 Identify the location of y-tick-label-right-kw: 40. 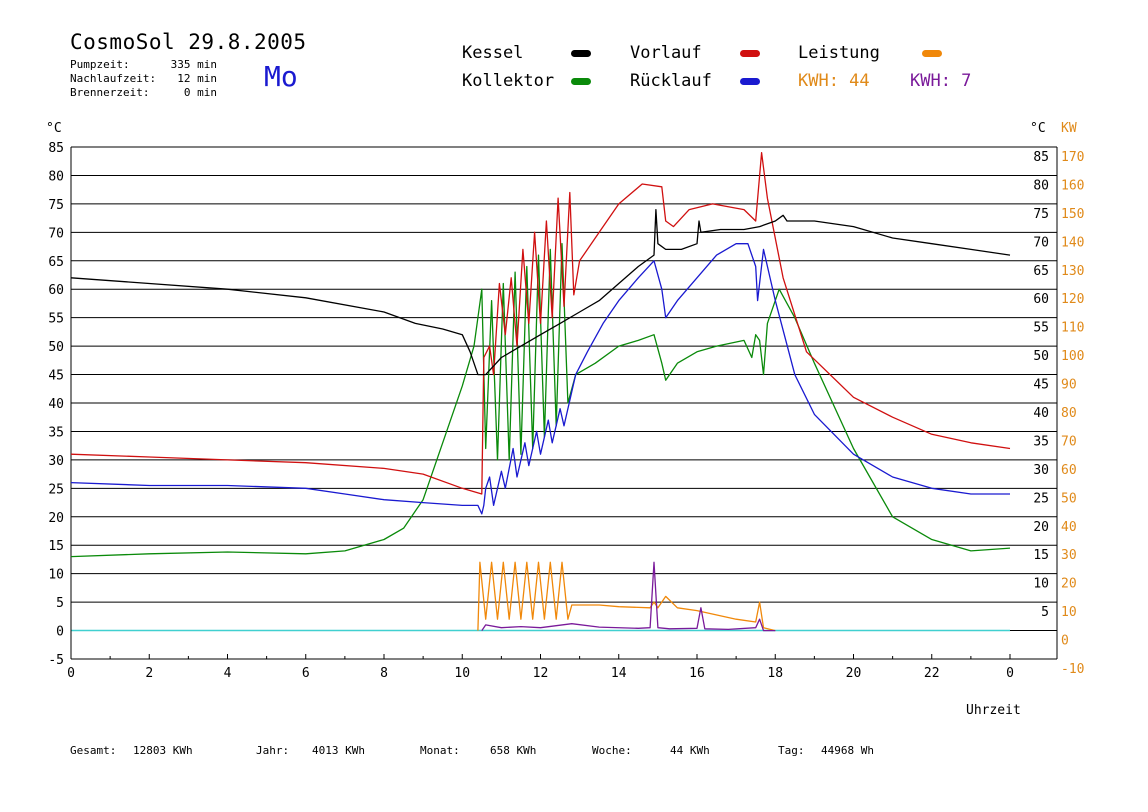
(1069, 527).